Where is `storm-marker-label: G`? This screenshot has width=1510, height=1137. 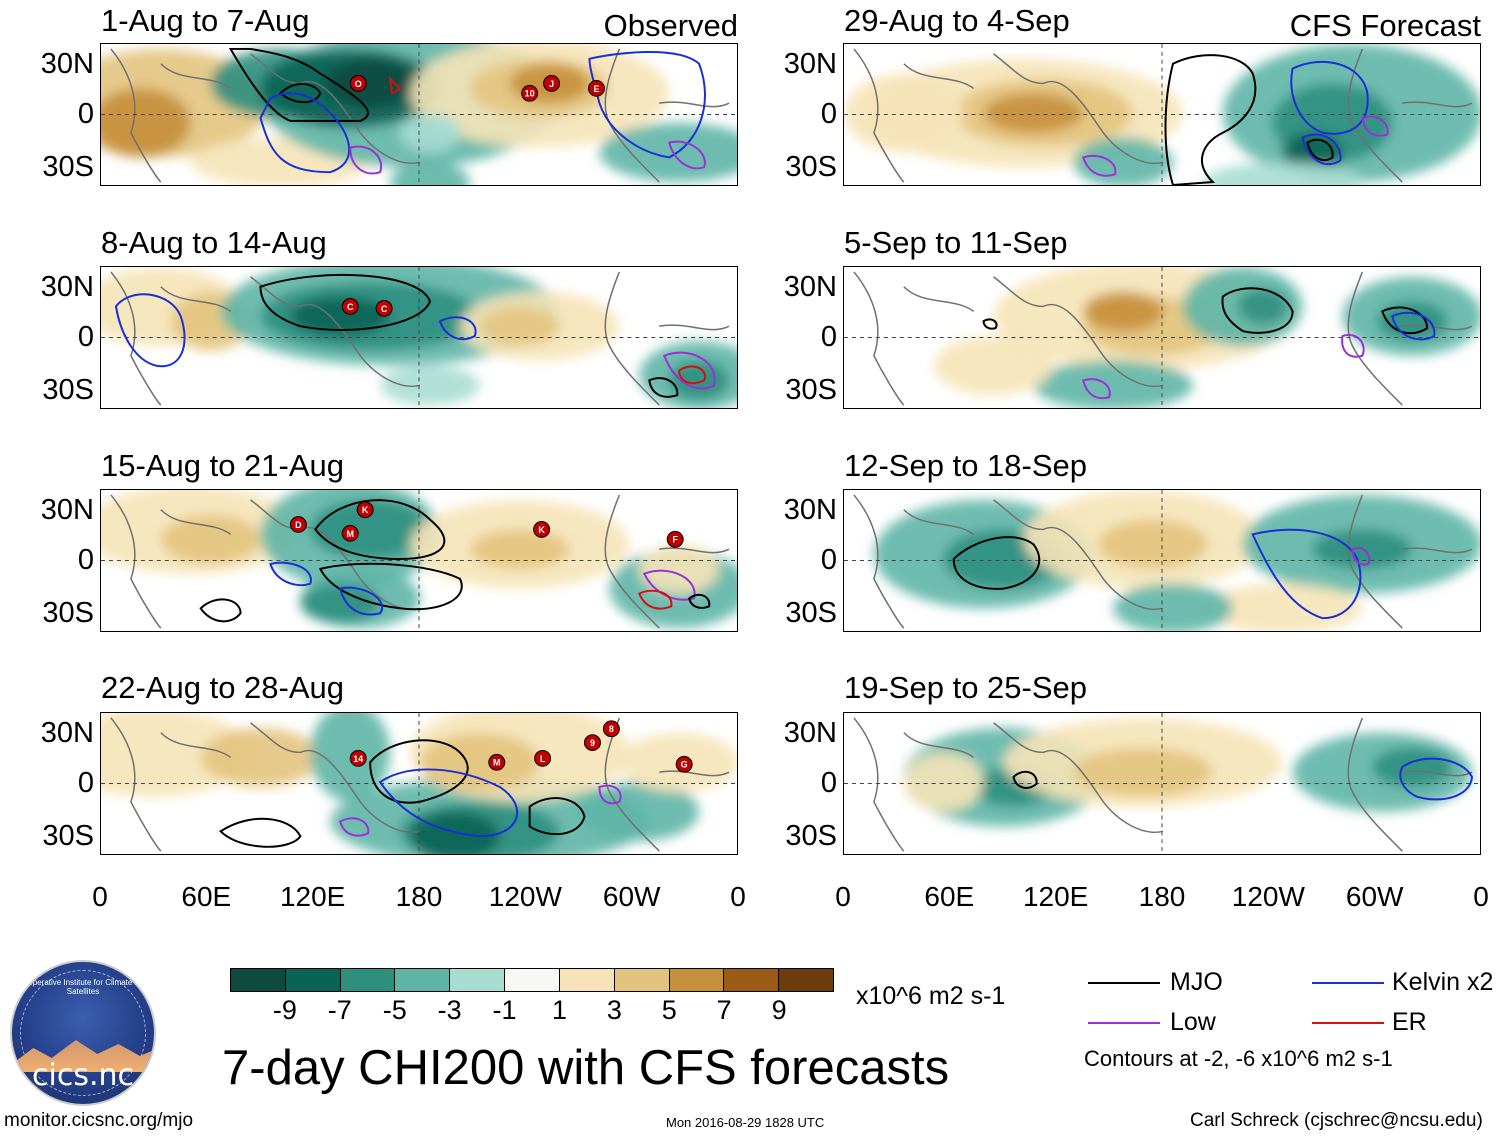
storm-marker-label: G is located at coordinates (684, 765).